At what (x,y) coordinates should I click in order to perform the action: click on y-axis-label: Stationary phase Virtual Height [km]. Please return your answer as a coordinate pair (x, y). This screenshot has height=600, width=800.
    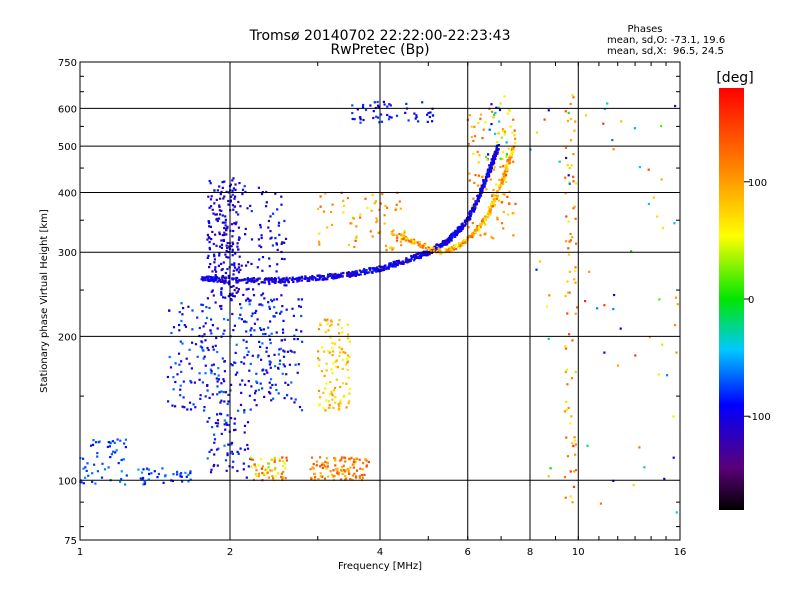
    Looking at the image, I should click on (44, 301).